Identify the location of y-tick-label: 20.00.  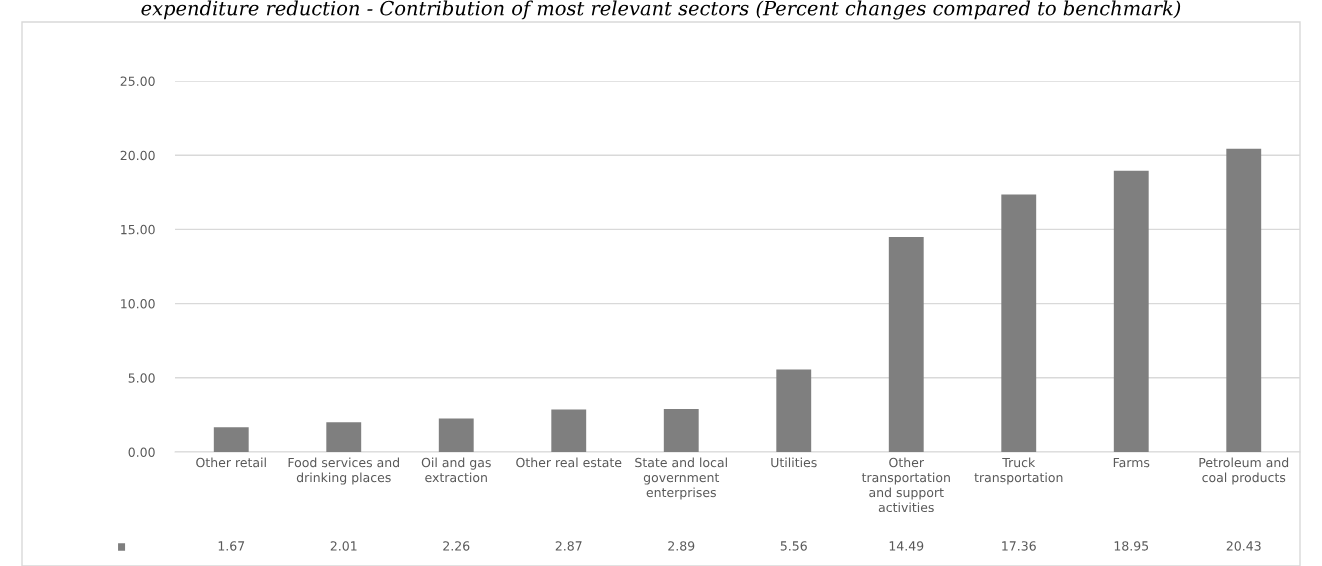
(137, 155).